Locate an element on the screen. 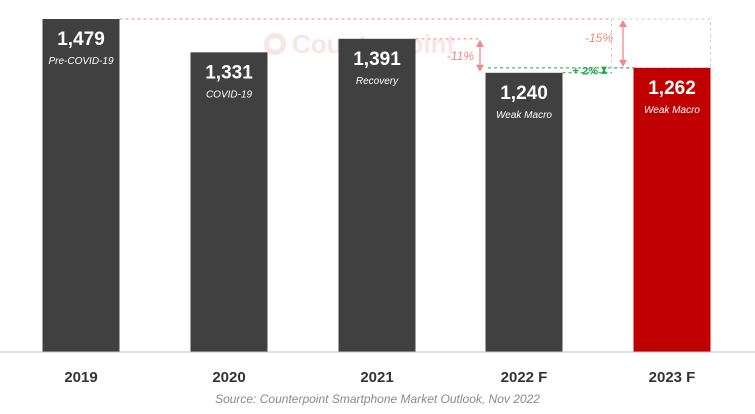  bar-value-label: 1,479 is located at coordinates (81, 39).